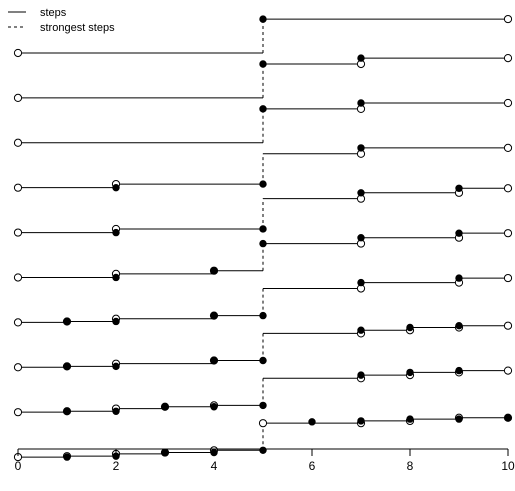  Describe the element at coordinates (410, 466) in the screenshot. I see `x-tick-label: 8` at that location.